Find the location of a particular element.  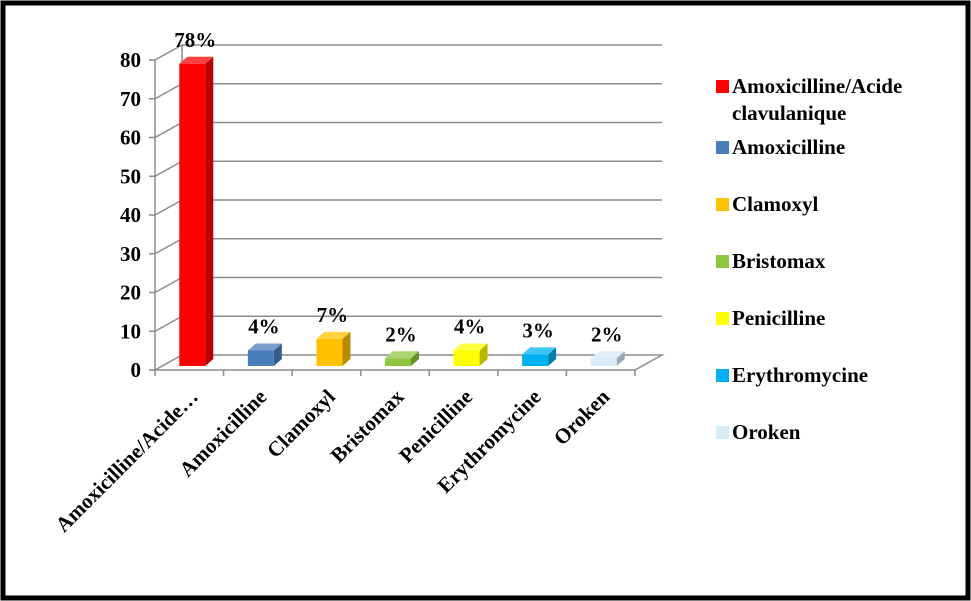

y-tick-label: 10 is located at coordinates (130, 331).